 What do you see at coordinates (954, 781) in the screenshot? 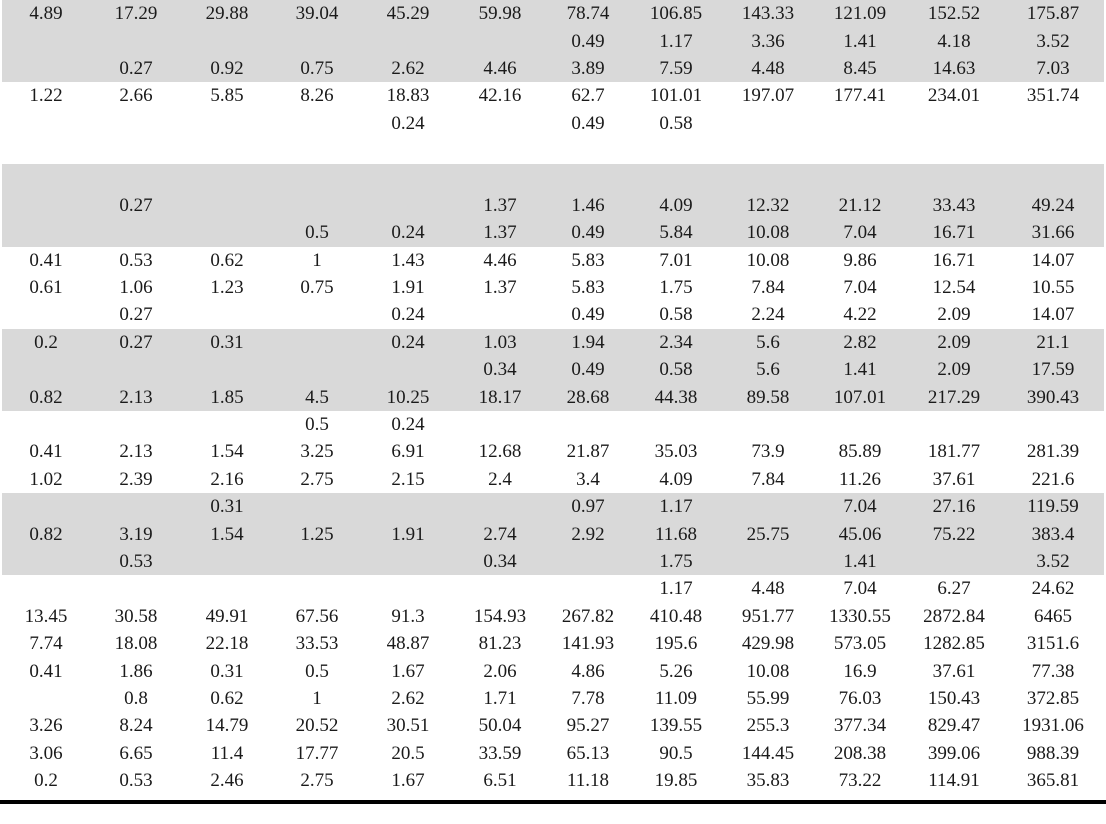
I see `table-cell: 114.91` at bounding box center [954, 781].